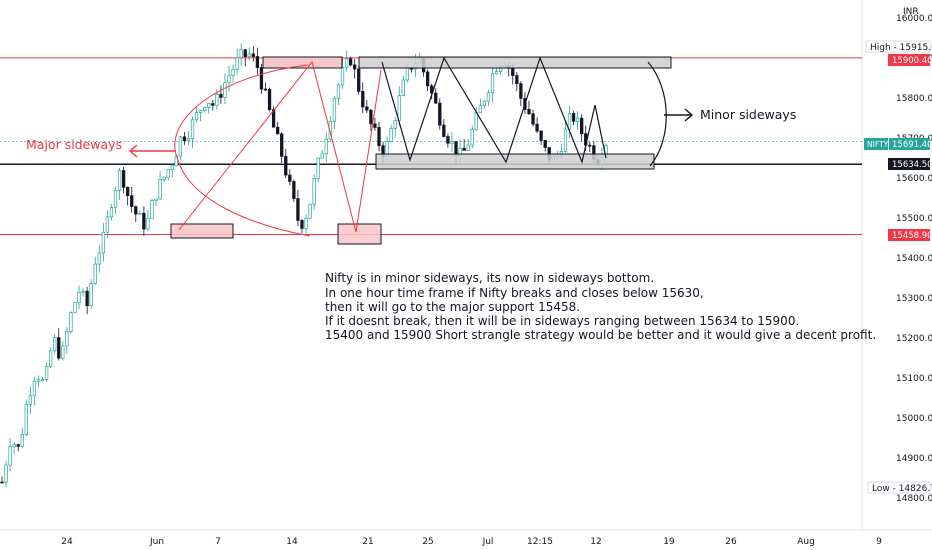 This screenshot has height=550, width=932. What do you see at coordinates (912, 165) in the screenshot?
I see `svg-text: 15634.50` at bounding box center [912, 165].